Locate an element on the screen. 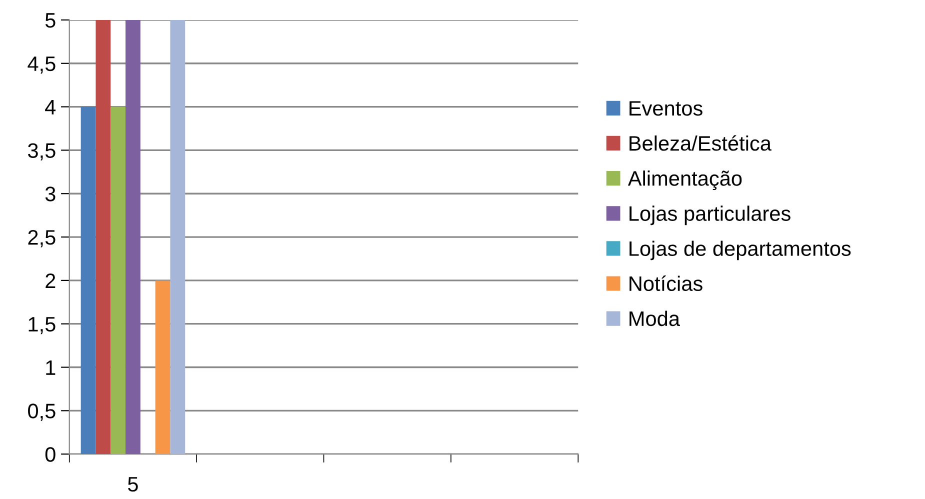 The width and height of the screenshot is (925, 499). legend-label: Moda is located at coordinates (655, 318).